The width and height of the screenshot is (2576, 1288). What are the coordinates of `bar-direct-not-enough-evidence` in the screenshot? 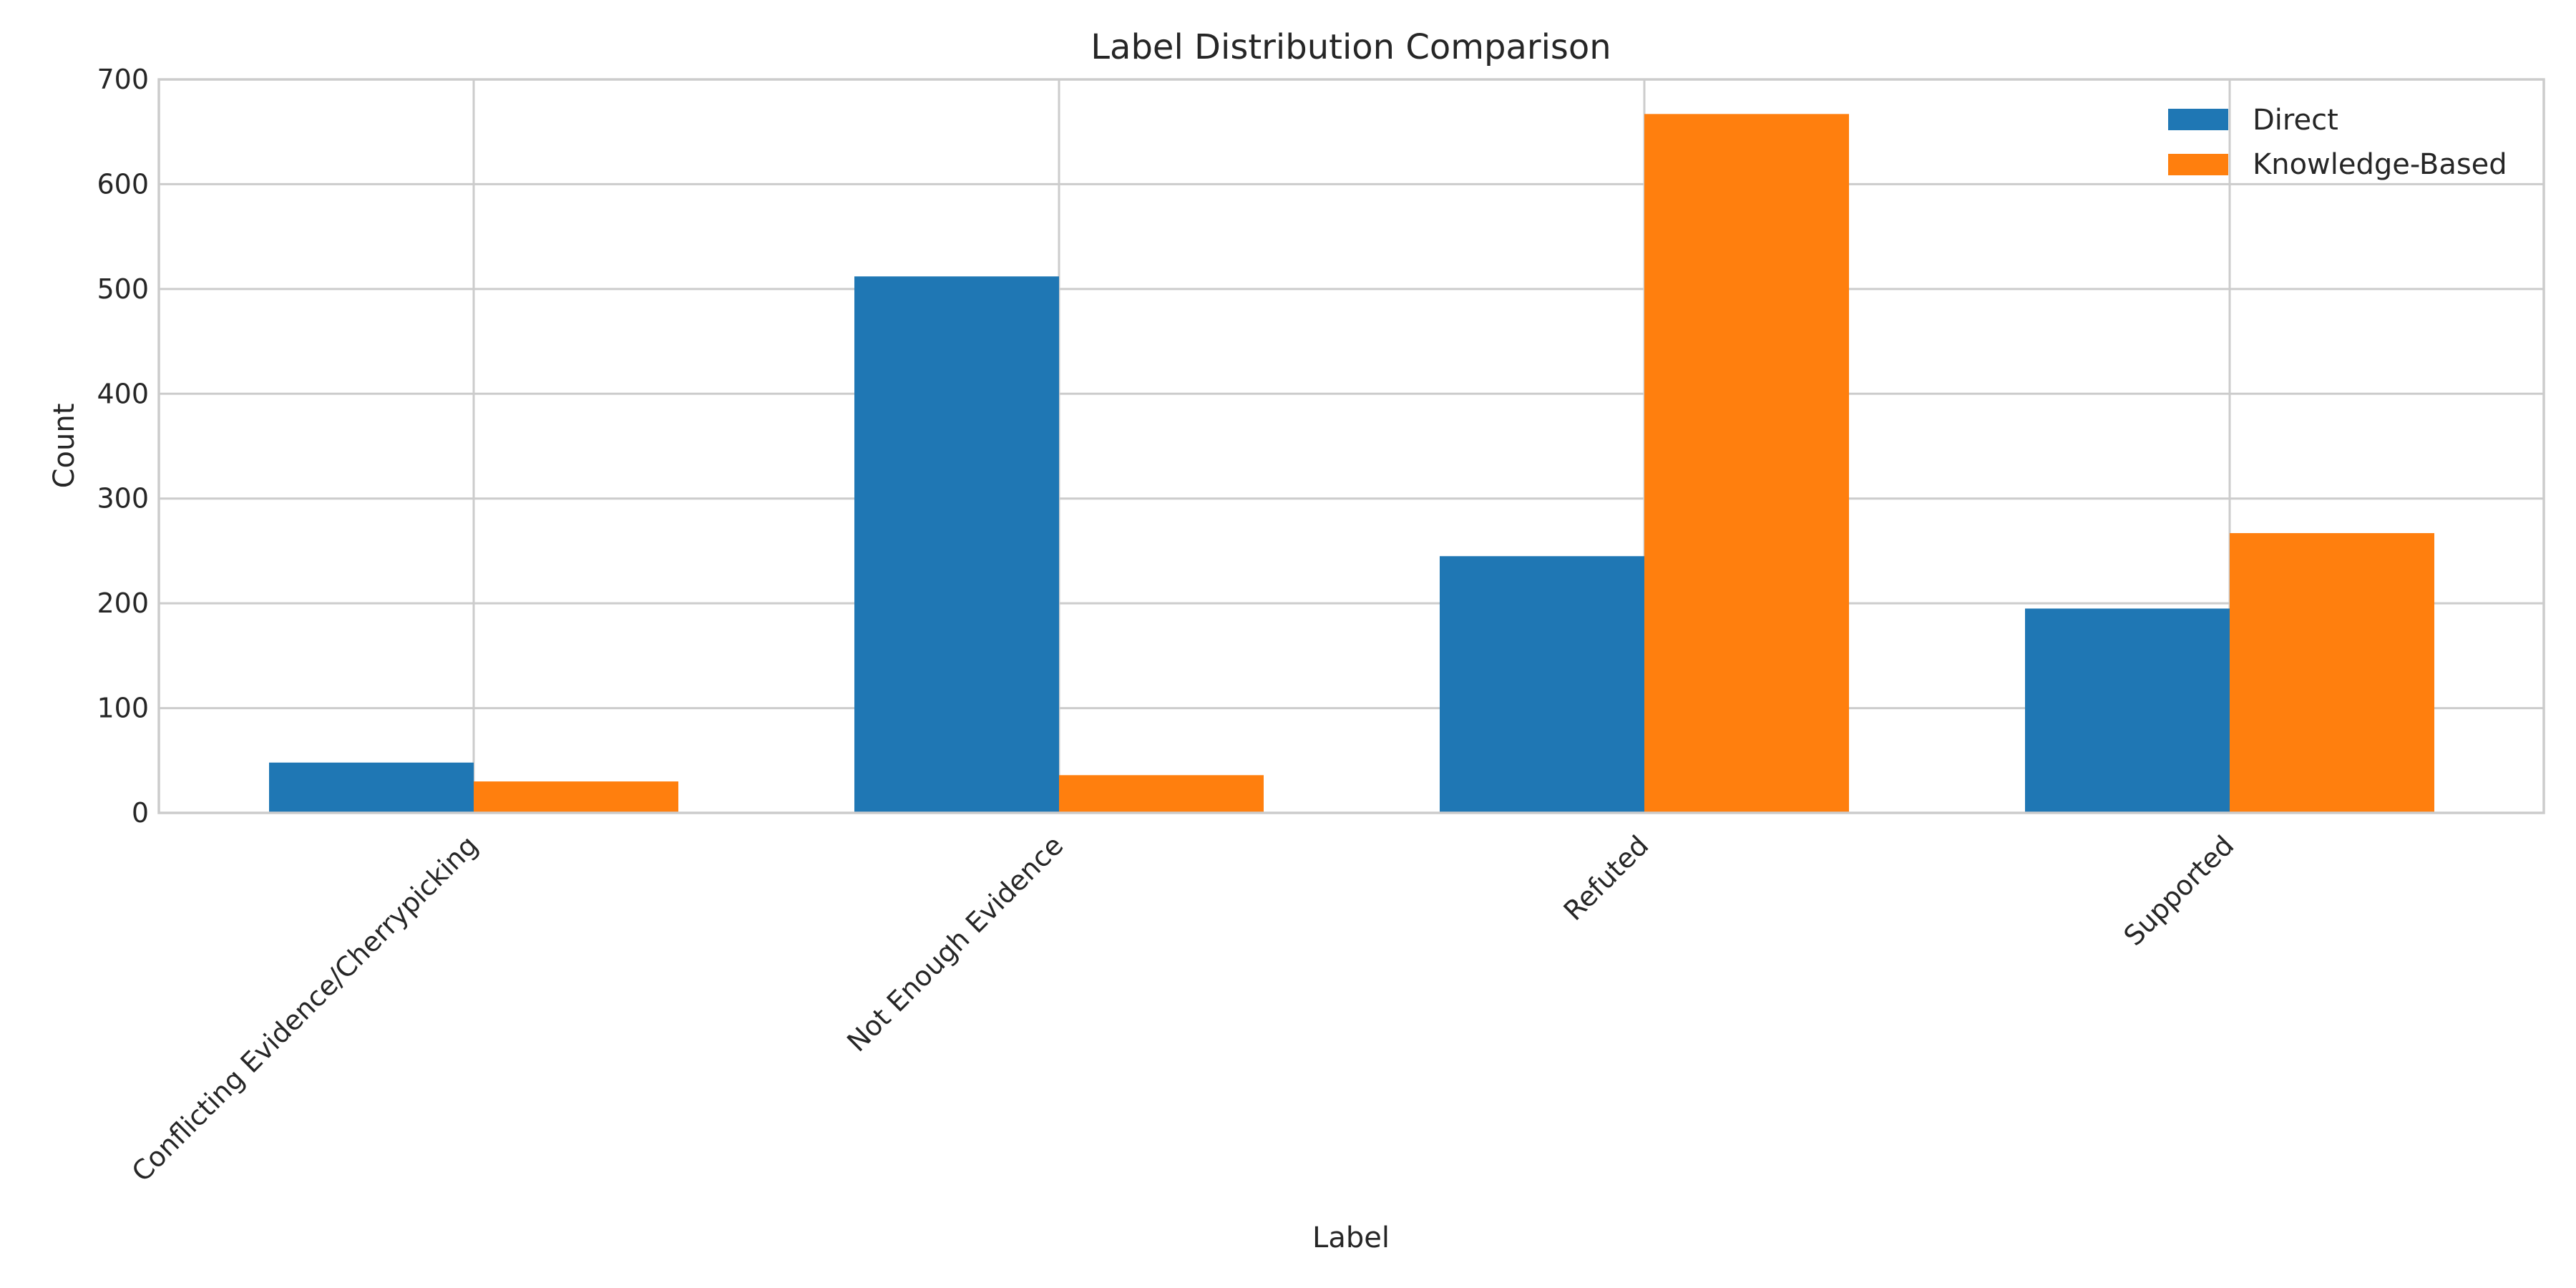 It's located at (956, 544).